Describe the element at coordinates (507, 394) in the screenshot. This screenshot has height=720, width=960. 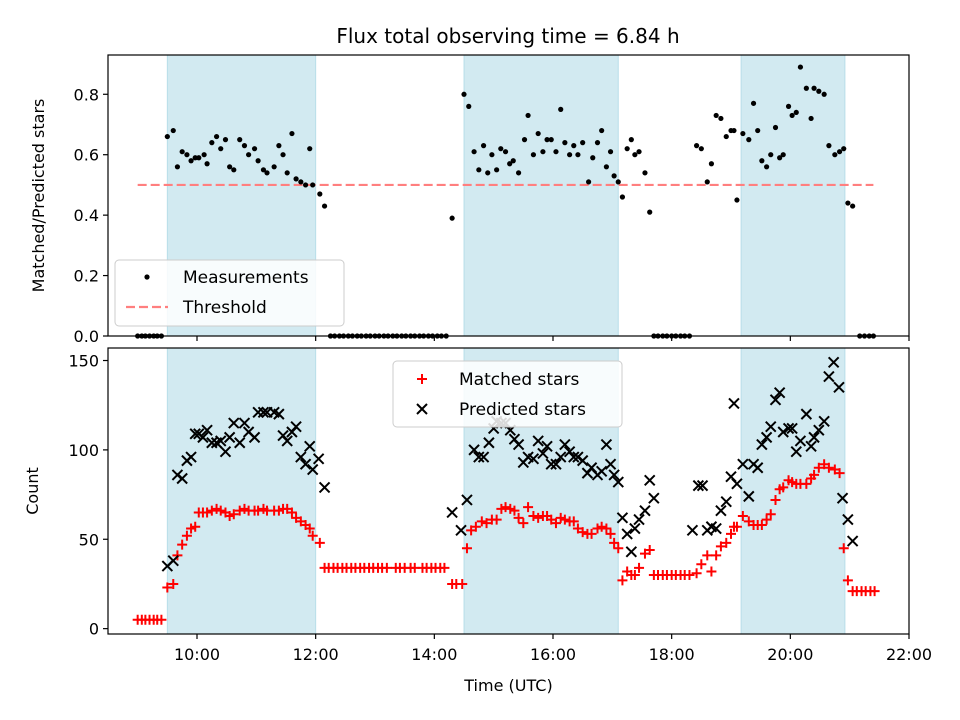
I see `legend: Matched stars Predicted stars` at that location.